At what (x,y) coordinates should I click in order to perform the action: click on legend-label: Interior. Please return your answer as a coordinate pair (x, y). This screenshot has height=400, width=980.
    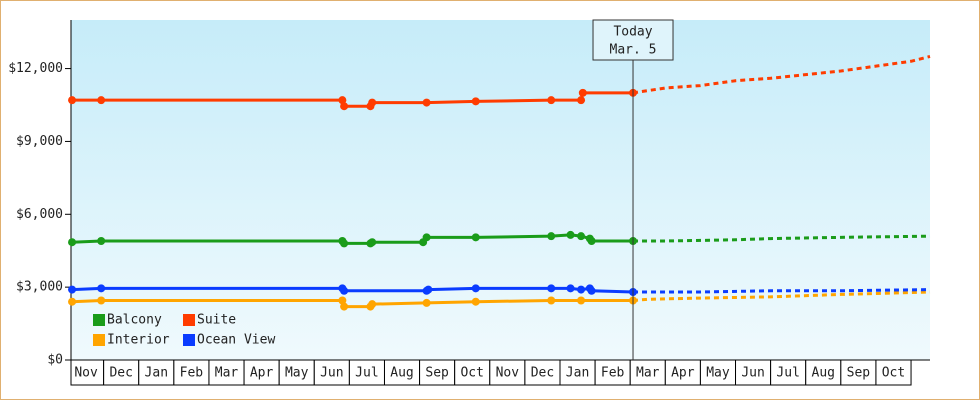
    Looking at the image, I should click on (138, 340).